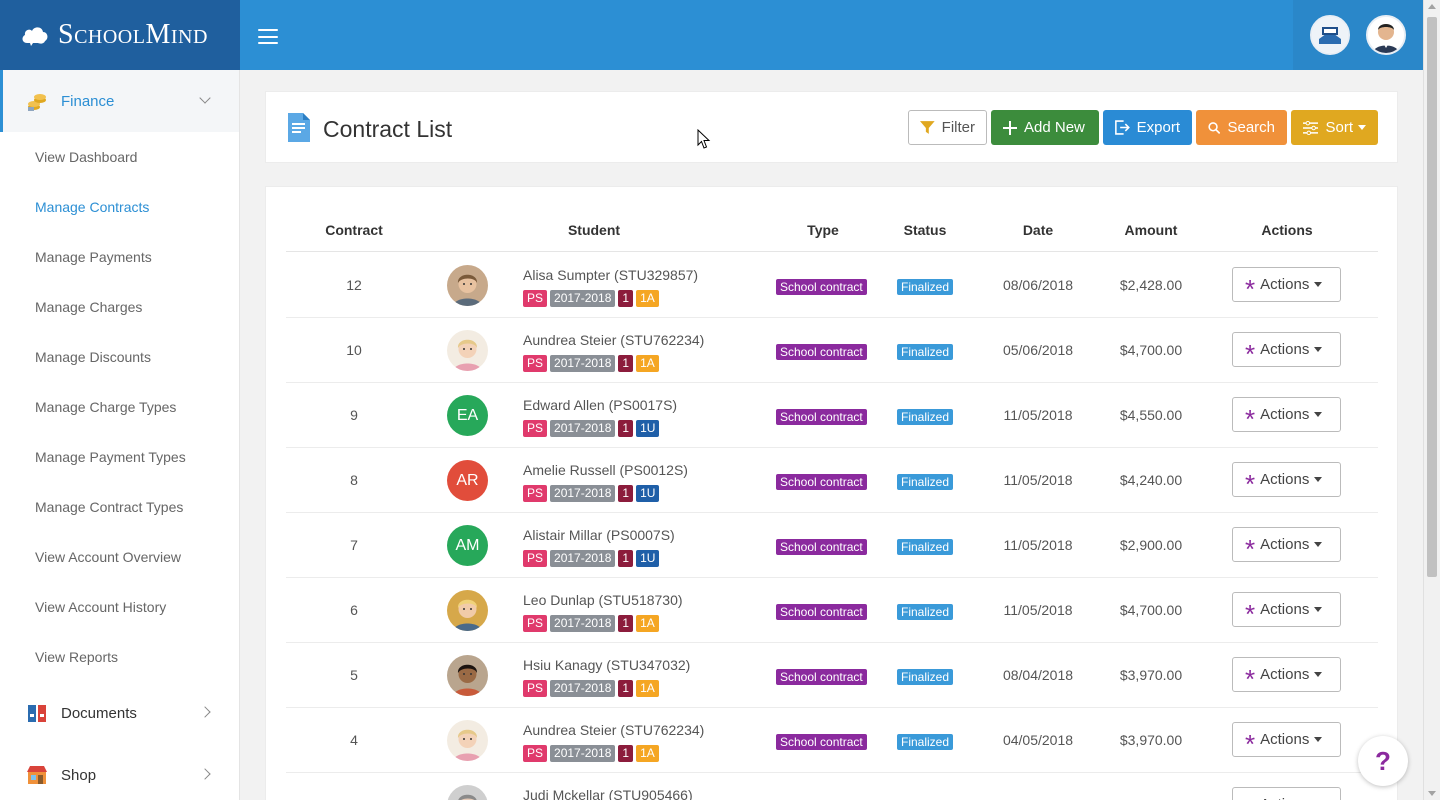 This screenshot has width=1440, height=800. Describe the element at coordinates (1147, 127) in the screenshot. I see `export-button: Export` at that location.